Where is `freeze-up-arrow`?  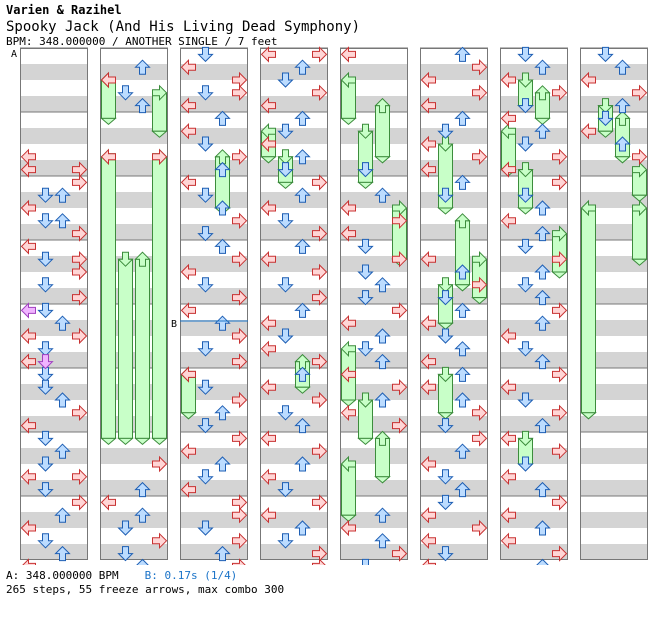 freeze-up-arrow is located at coordinates (382, 105).